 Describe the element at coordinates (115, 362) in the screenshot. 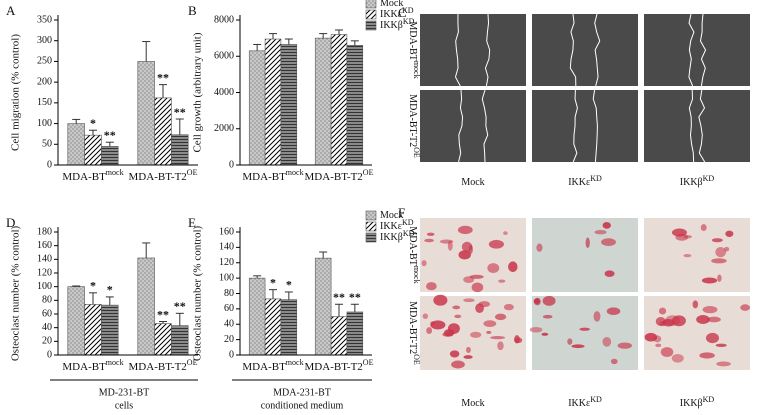

I see `x-tick-label-sup: mock` at that location.